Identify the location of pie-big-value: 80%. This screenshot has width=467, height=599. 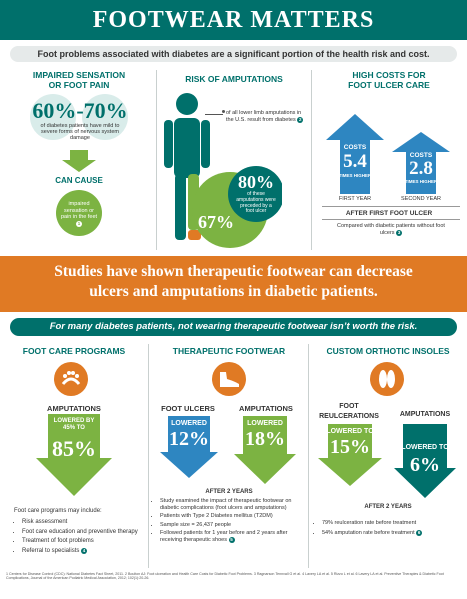
(256, 182).